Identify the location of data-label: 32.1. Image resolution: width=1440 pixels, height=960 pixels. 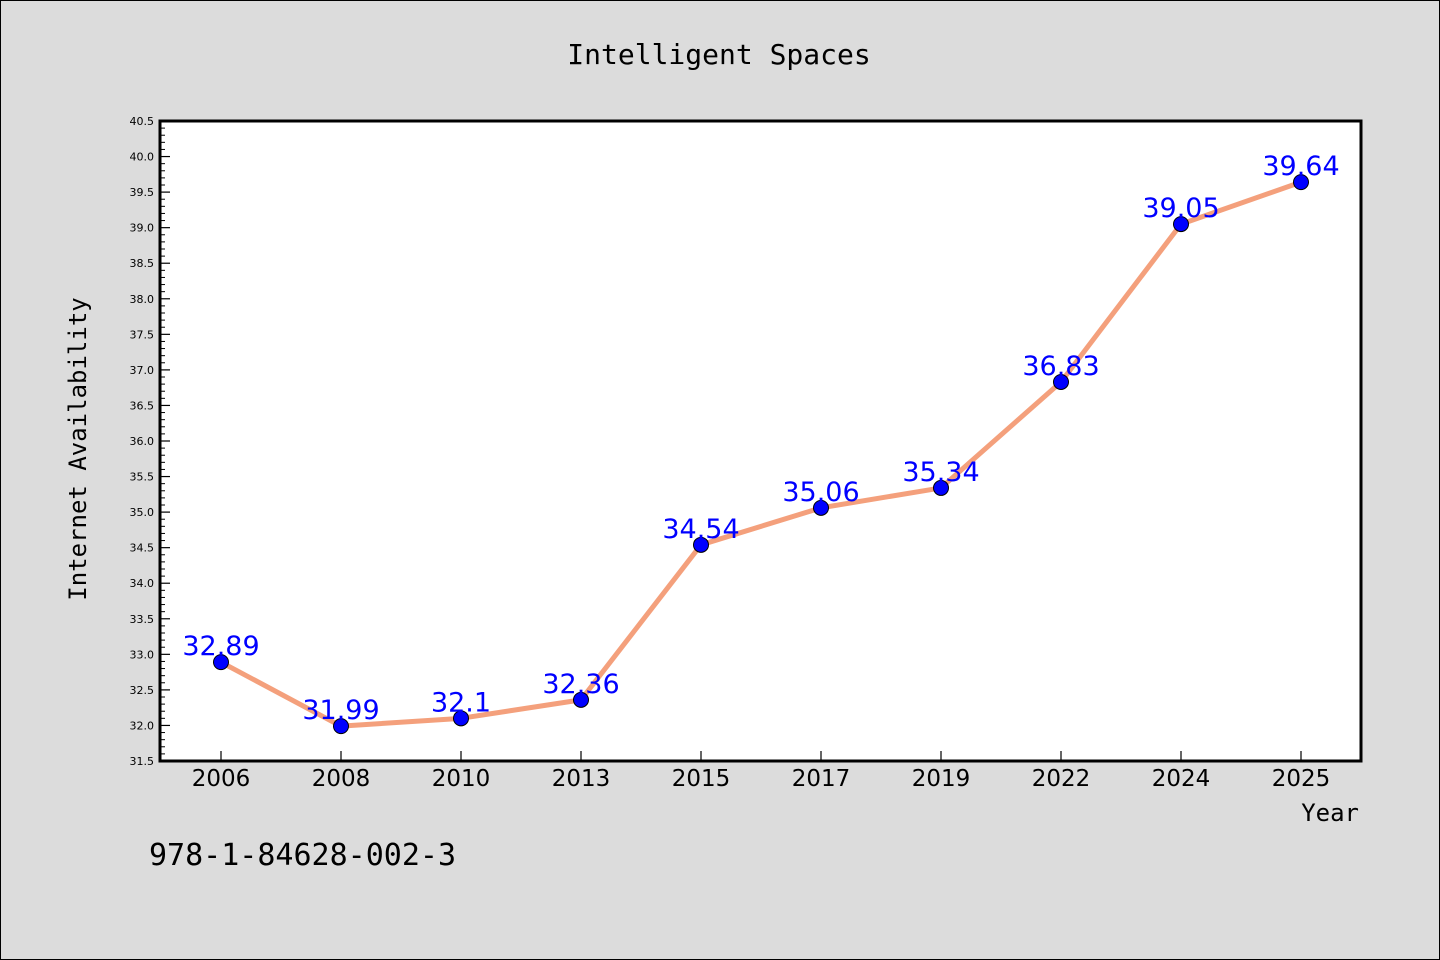
(461, 702).